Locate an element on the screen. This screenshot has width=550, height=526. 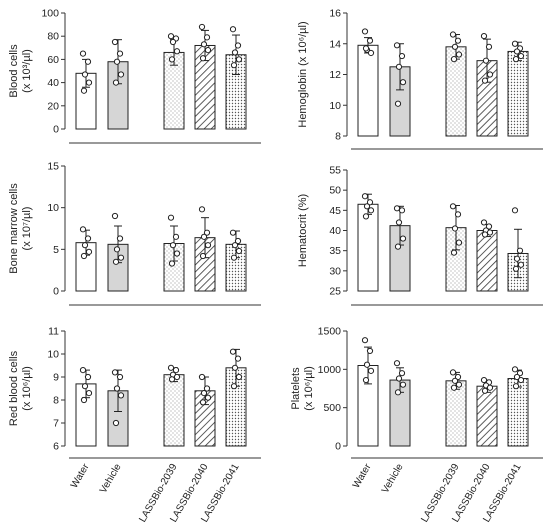
y-tick-label: 15 is located at coordinates (53, 167).